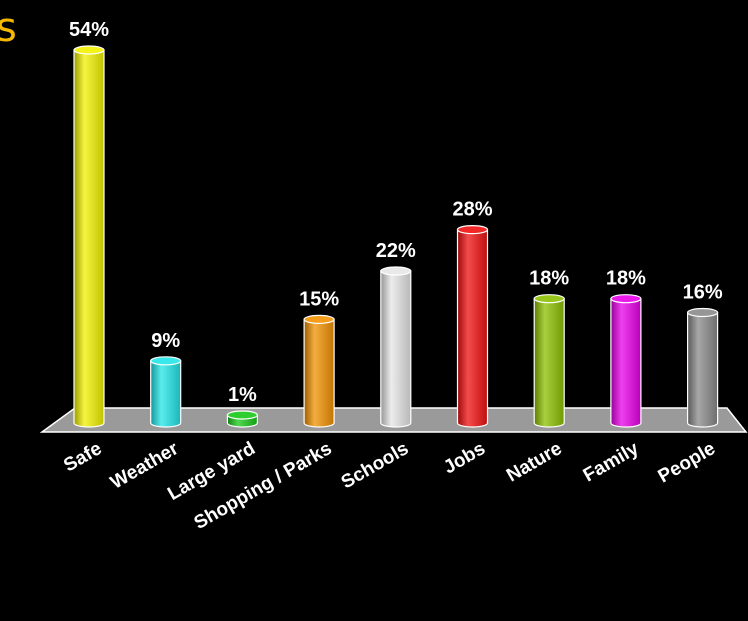 The height and width of the screenshot is (621, 748). I want to click on value-label: 28%, so click(472, 210).